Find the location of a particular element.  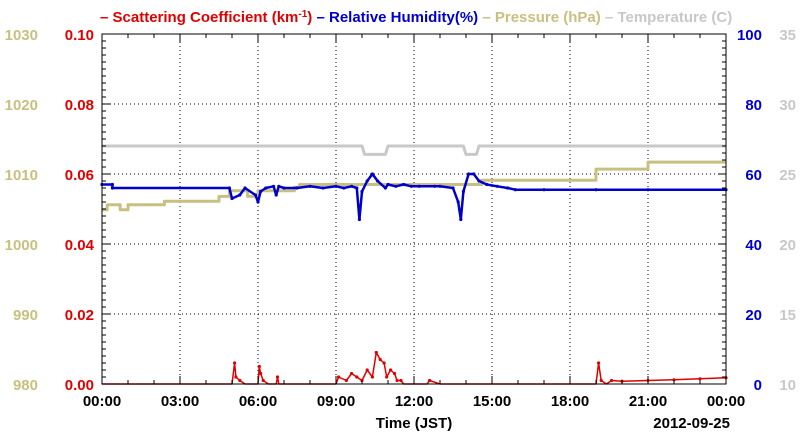

date-label: 2012-09-25 is located at coordinates (691, 423).